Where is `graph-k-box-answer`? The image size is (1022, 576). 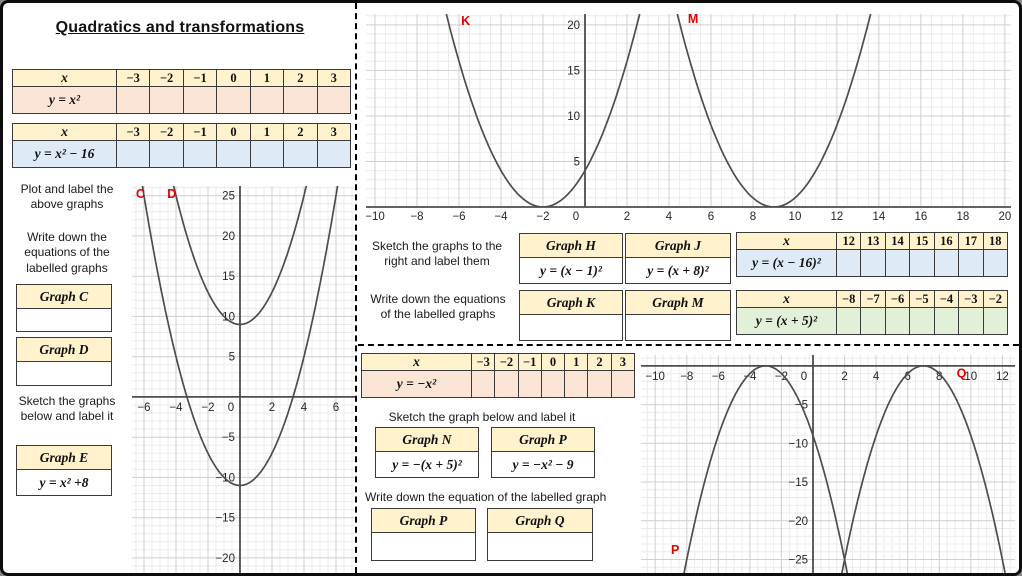
graph-k-box-answer is located at coordinates (571, 327).